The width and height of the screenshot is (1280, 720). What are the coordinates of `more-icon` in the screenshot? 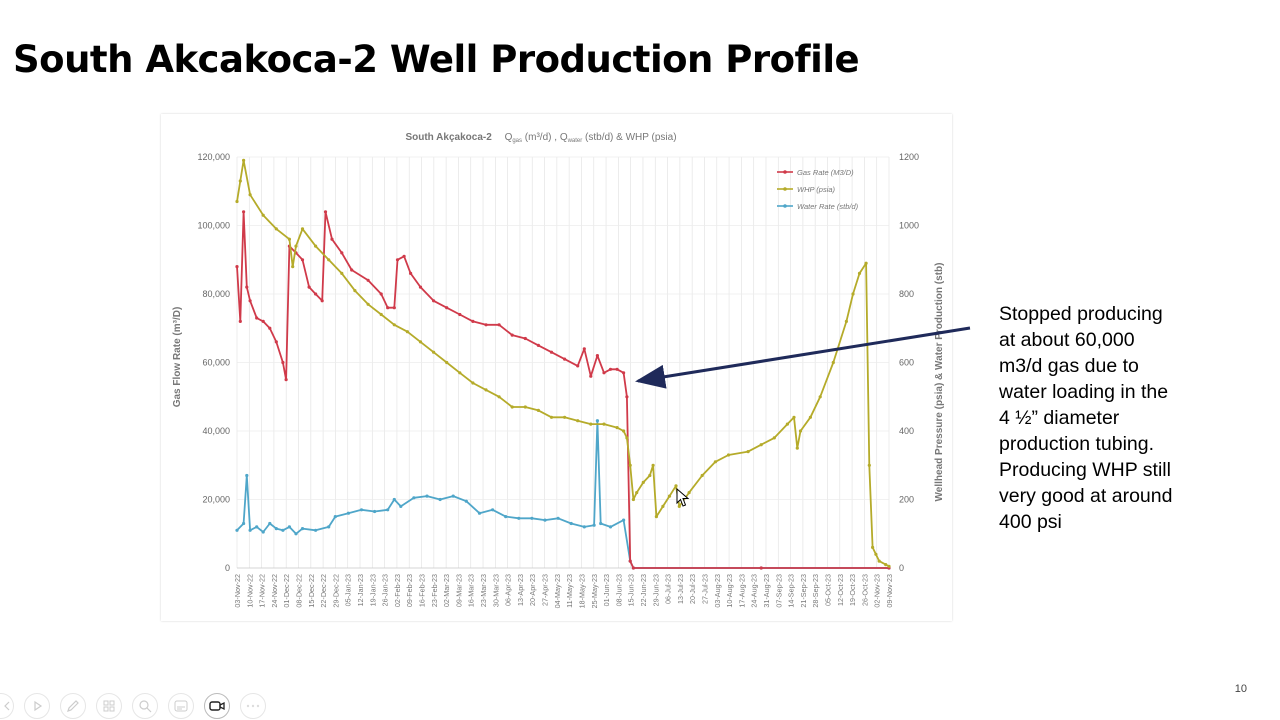 It's located at (253, 706).